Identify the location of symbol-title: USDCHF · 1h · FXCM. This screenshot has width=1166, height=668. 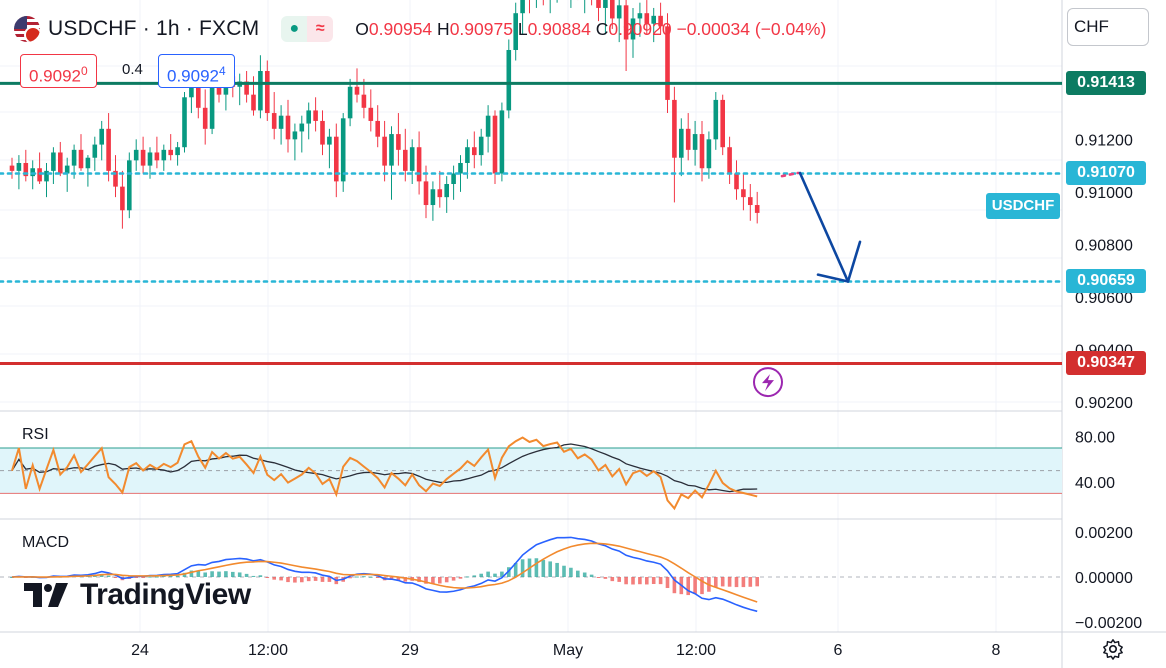
(154, 28).